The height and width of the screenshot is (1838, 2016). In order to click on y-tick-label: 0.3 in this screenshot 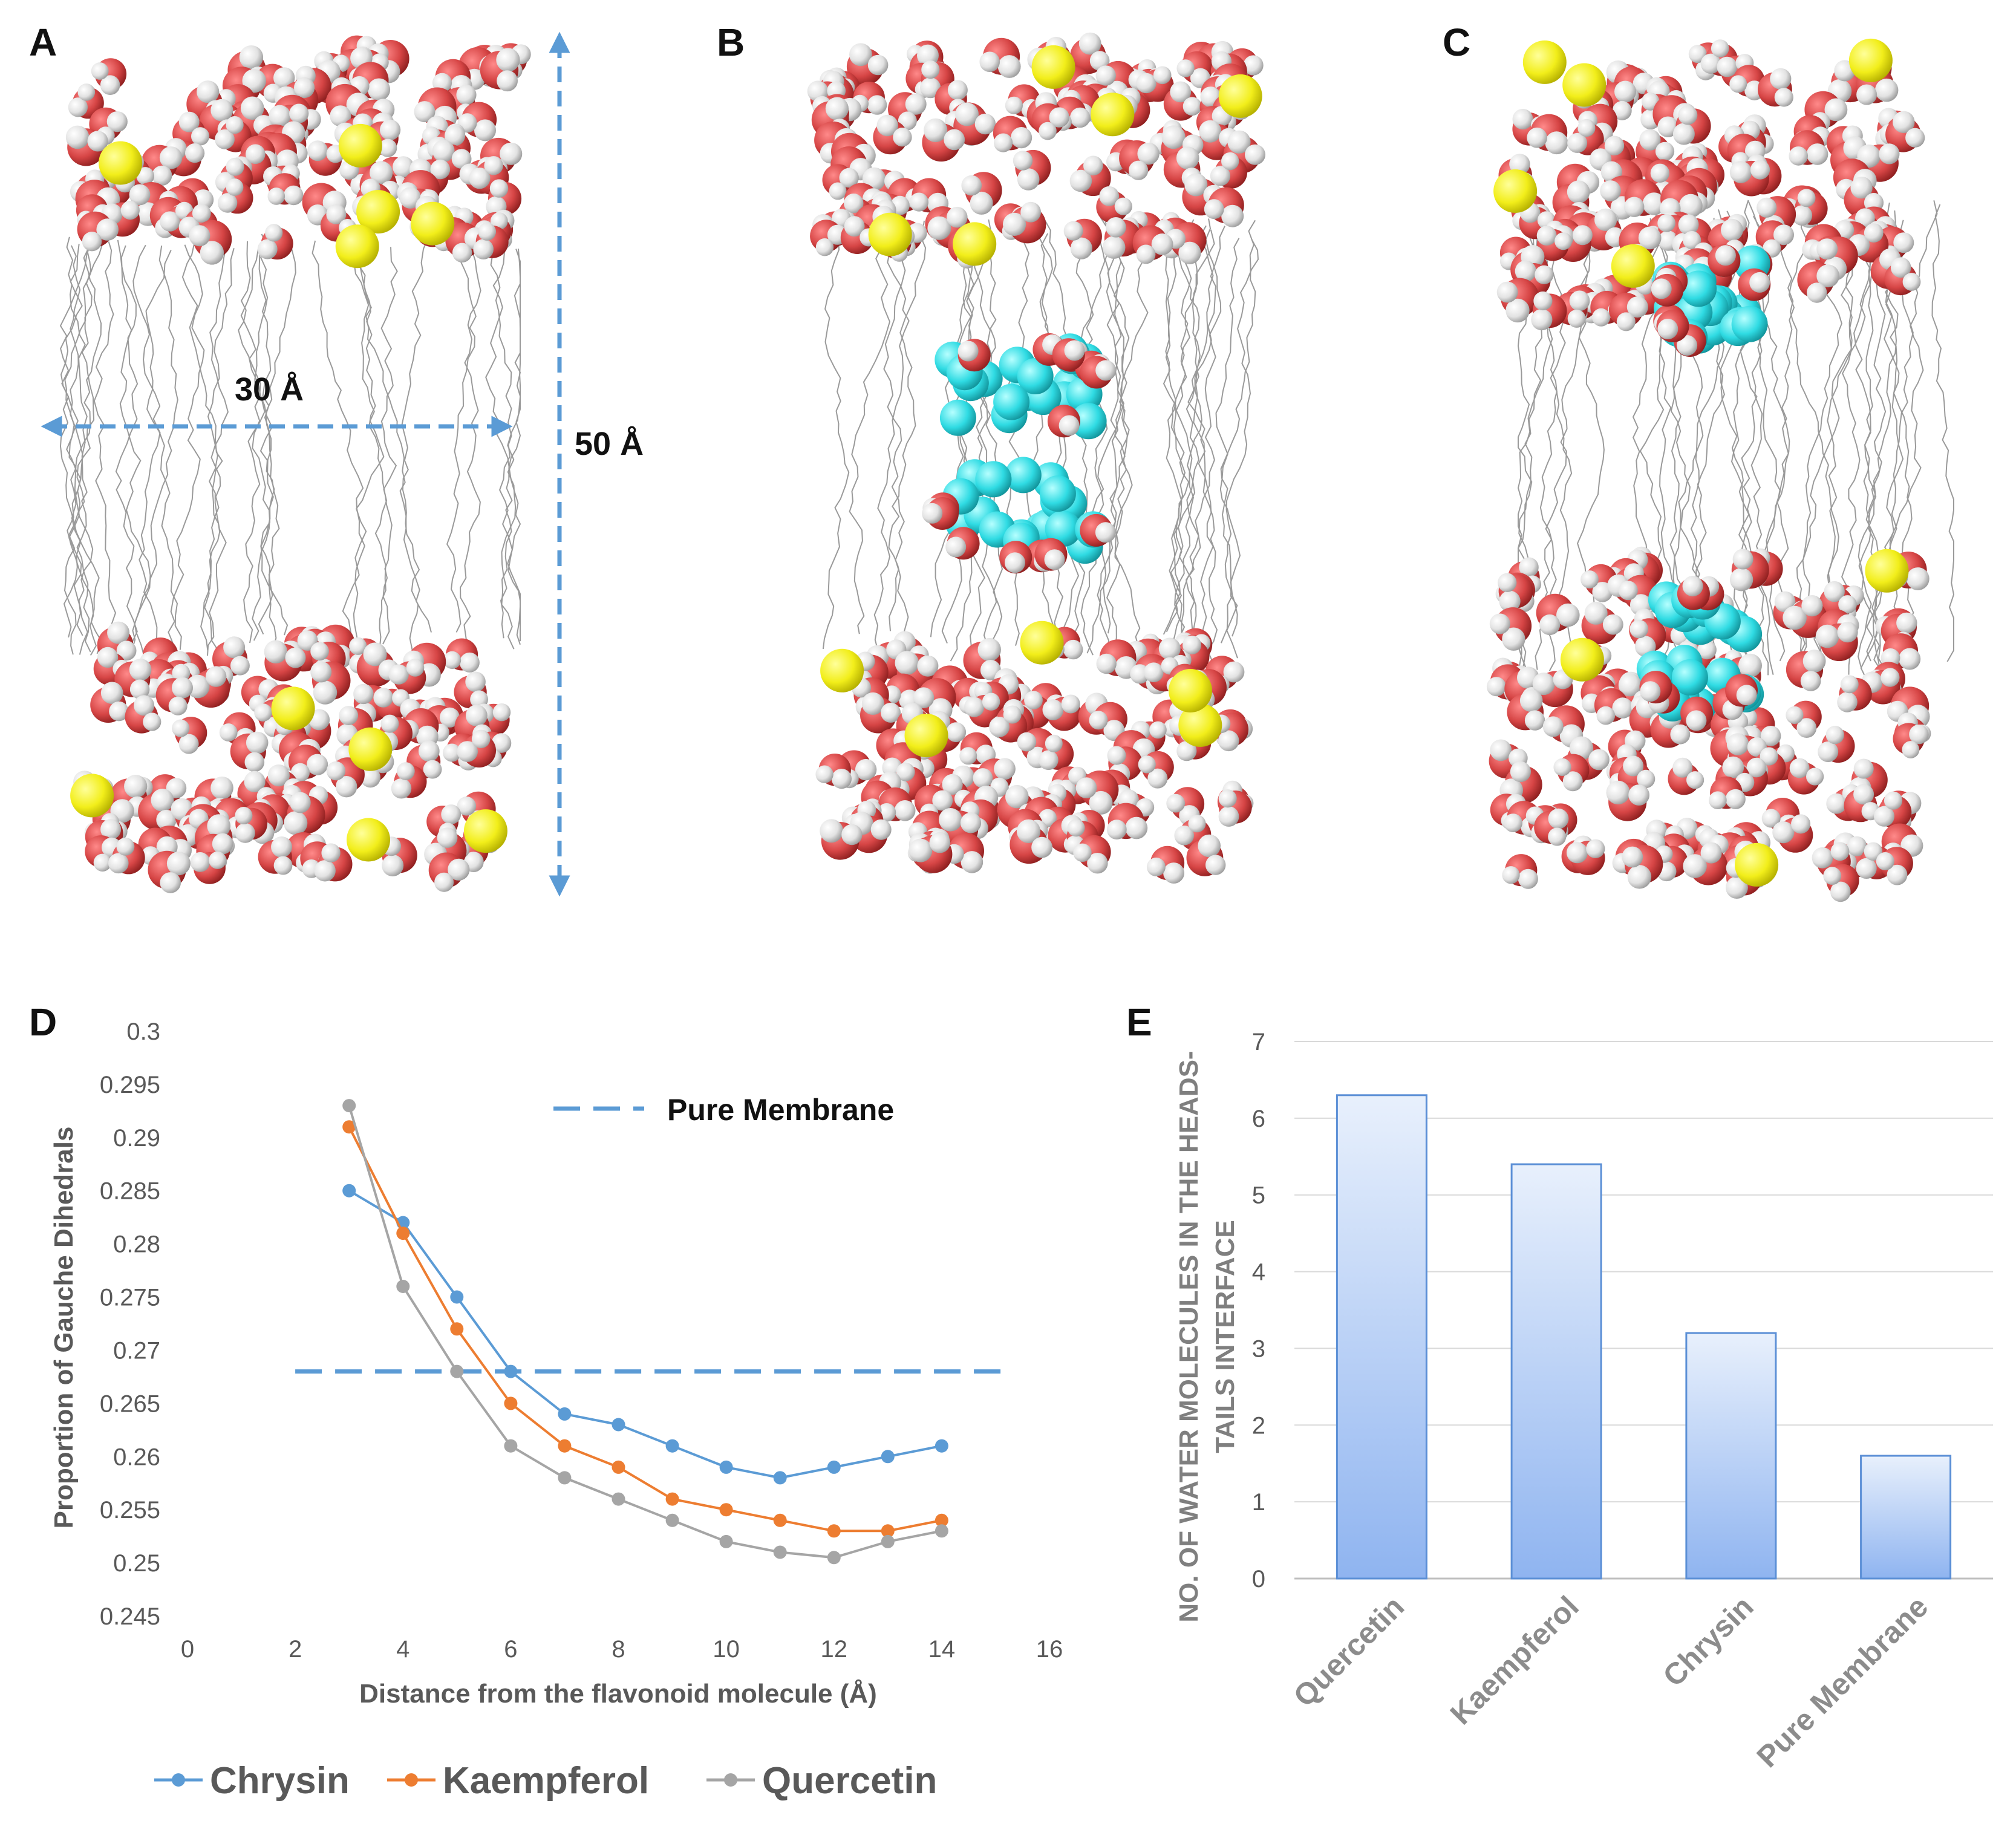, I will do `click(143, 1031)`.